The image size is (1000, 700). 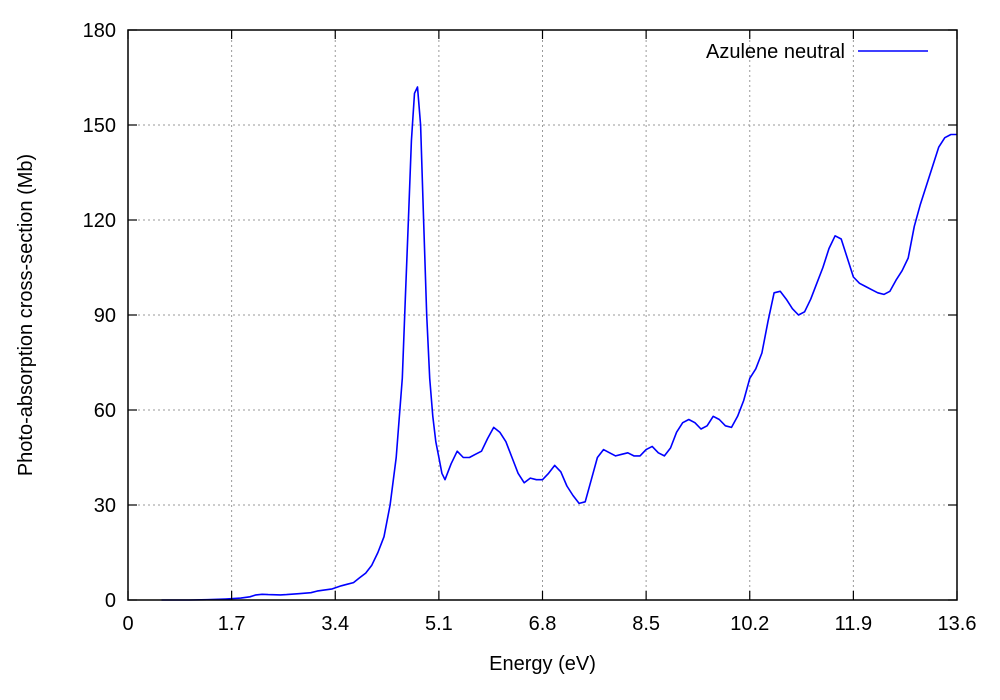 What do you see at coordinates (775, 52) in the screenshot?
I see `legend-label: Azulene neutral` at bounding box center [775, 52].